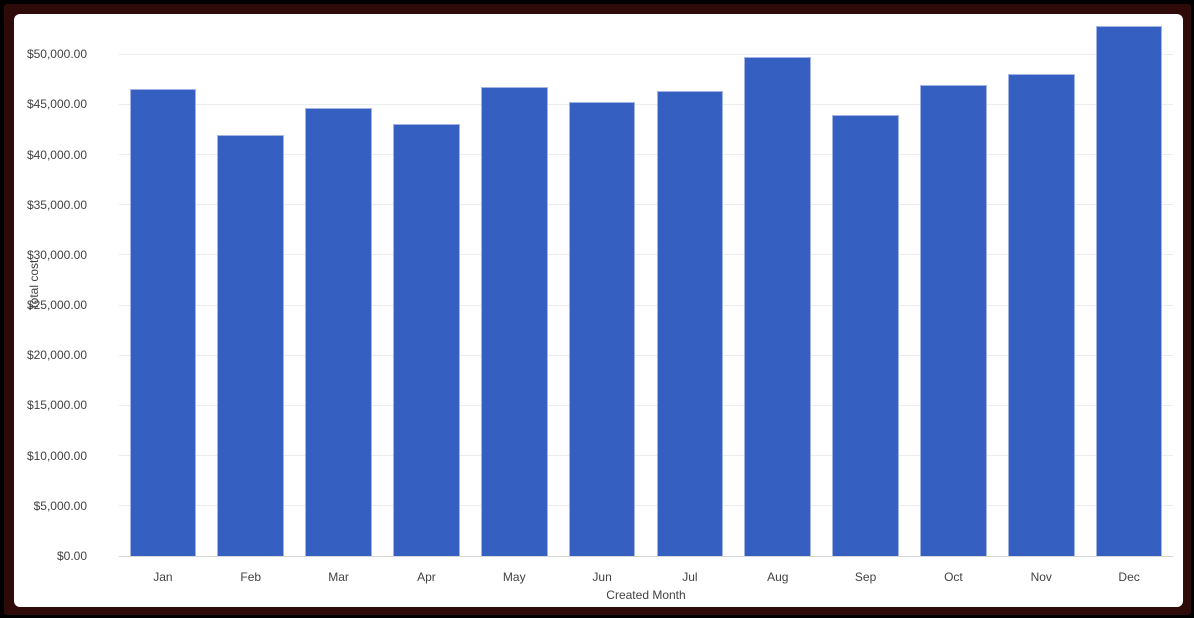 This screenshot has width=1194, height=618. I want to click on y-tick-label: $20,000.00, so click(56, 355).